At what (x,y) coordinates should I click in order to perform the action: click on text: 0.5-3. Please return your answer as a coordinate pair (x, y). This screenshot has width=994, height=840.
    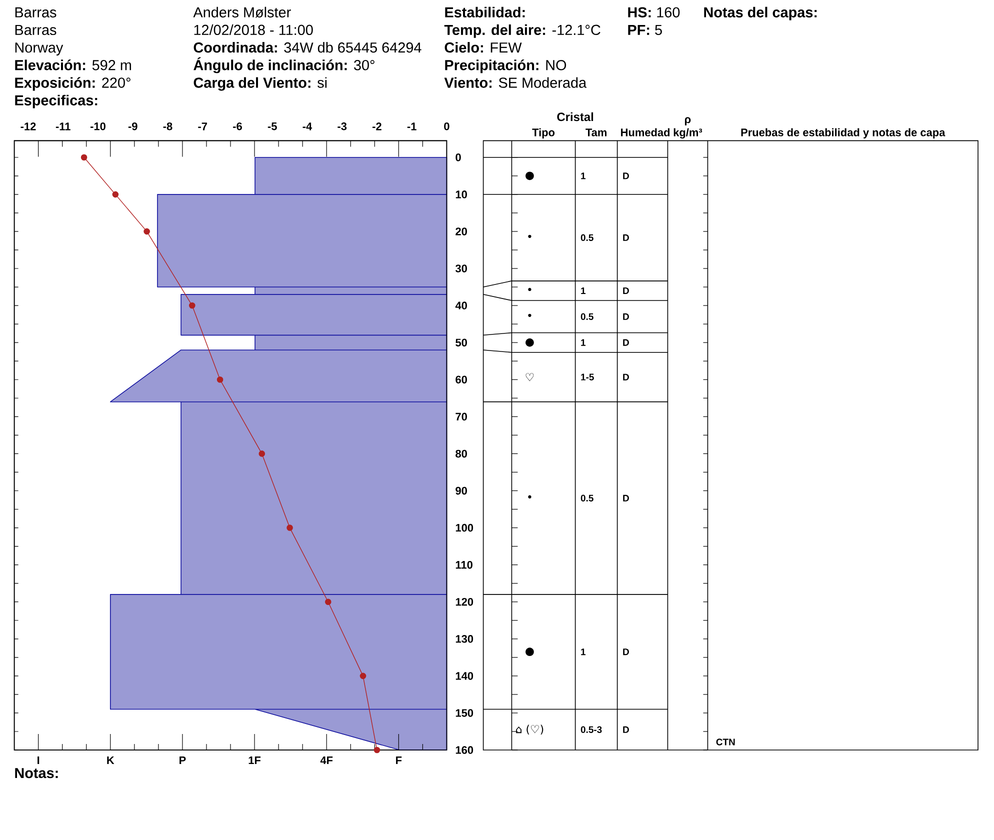
    Looking at the image, I should click on (591, 729).